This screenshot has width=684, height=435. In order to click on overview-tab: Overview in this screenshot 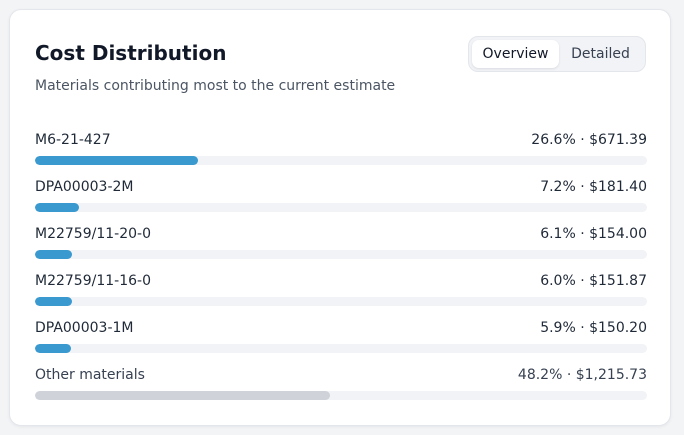, I will do `click(515, 54)`.